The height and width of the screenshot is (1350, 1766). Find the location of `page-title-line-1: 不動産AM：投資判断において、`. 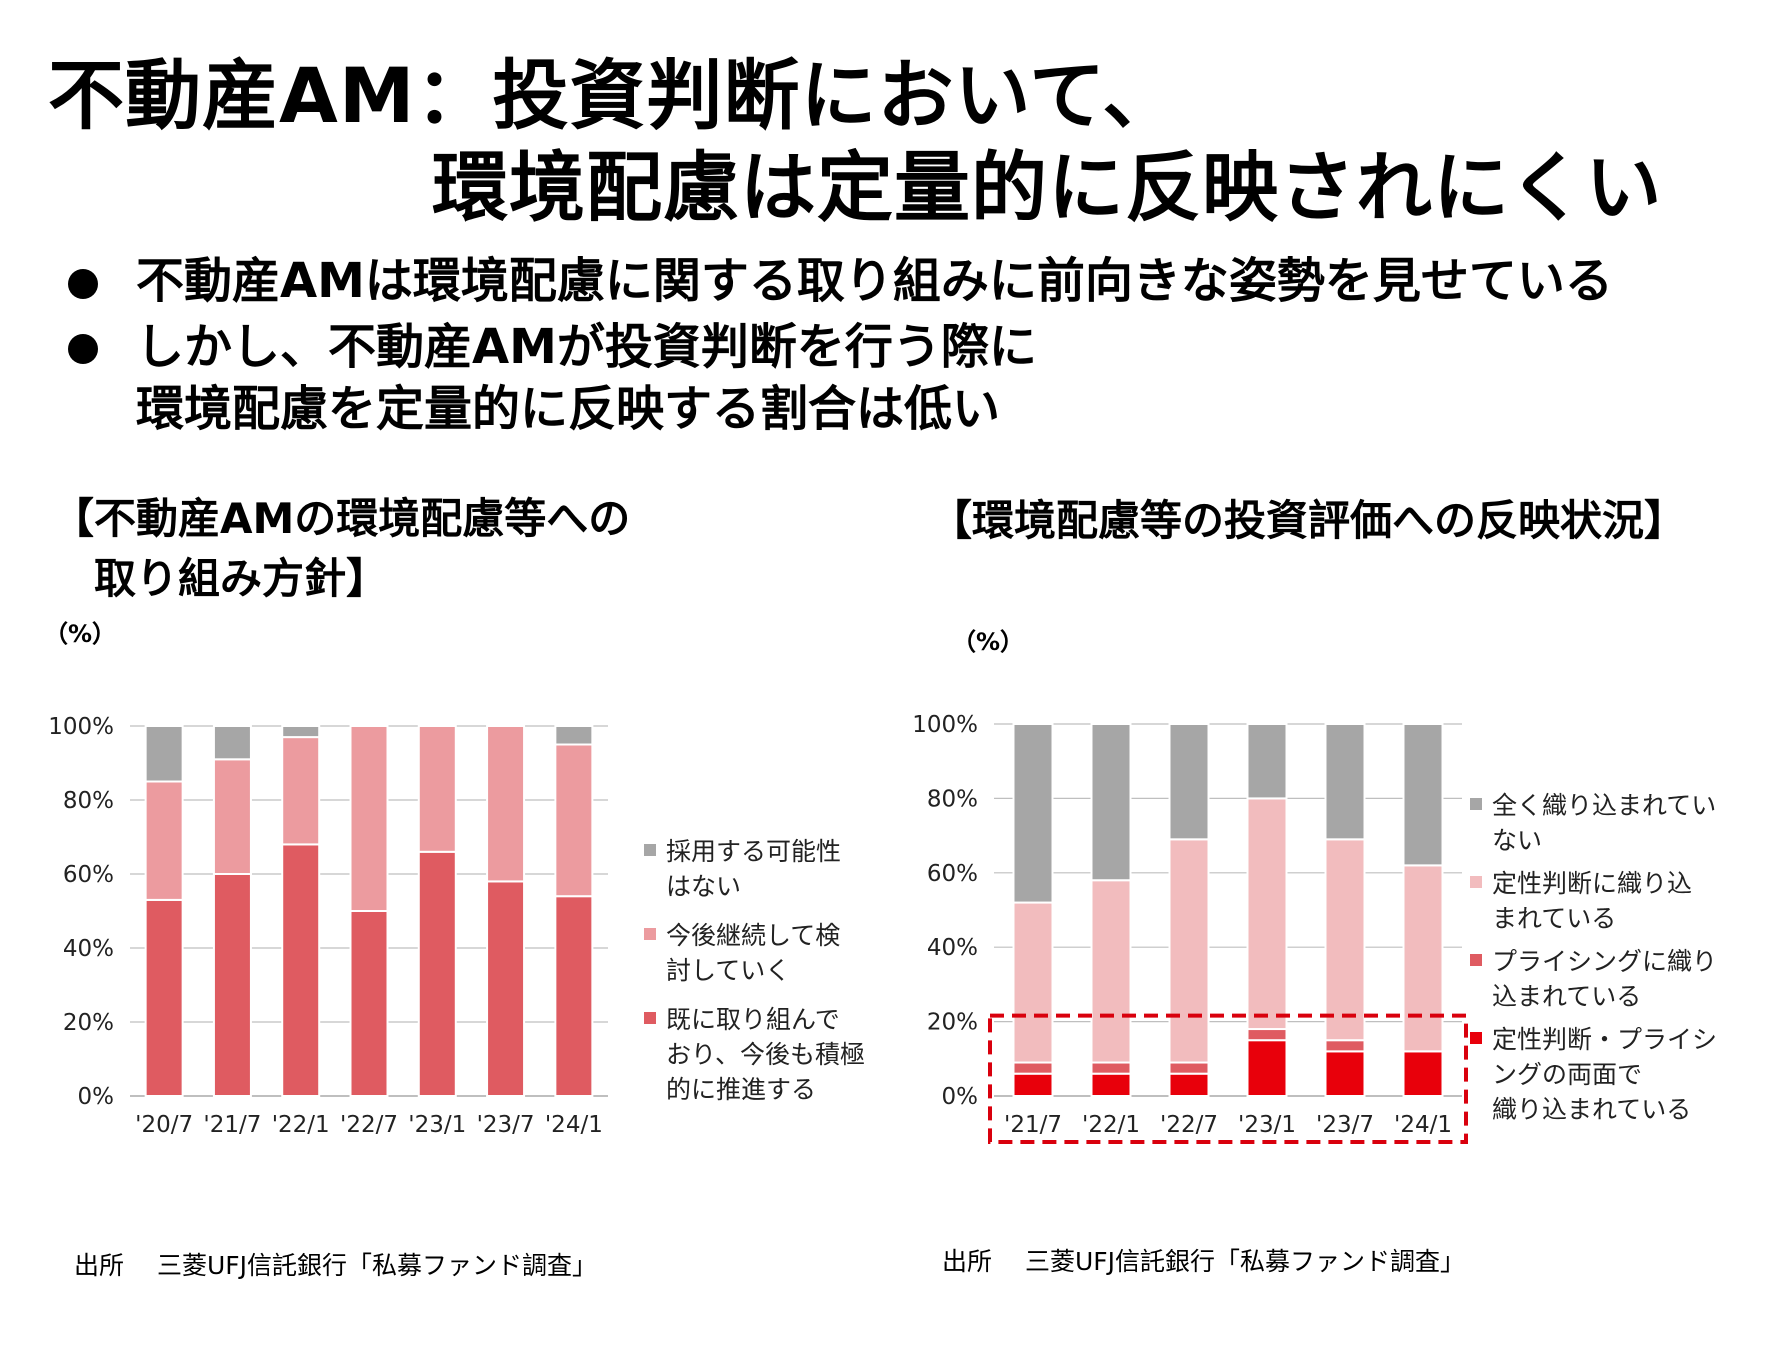

page-title-line-1: 不動産AM：投資判断において、 is located at coordinates (614, 95).